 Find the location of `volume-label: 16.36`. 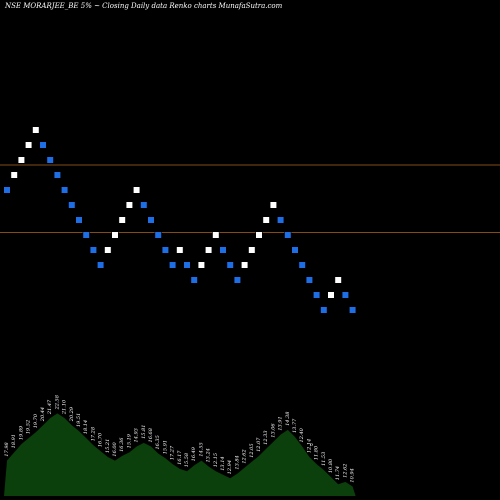

volume-label: 16.36 is located at coordinates (122, 444).